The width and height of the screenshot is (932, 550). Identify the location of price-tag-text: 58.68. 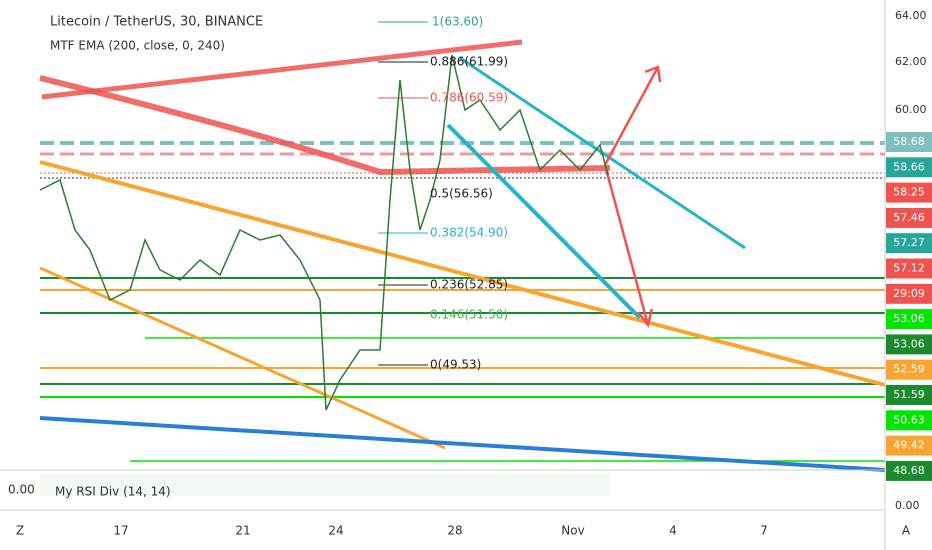
(909, 141).